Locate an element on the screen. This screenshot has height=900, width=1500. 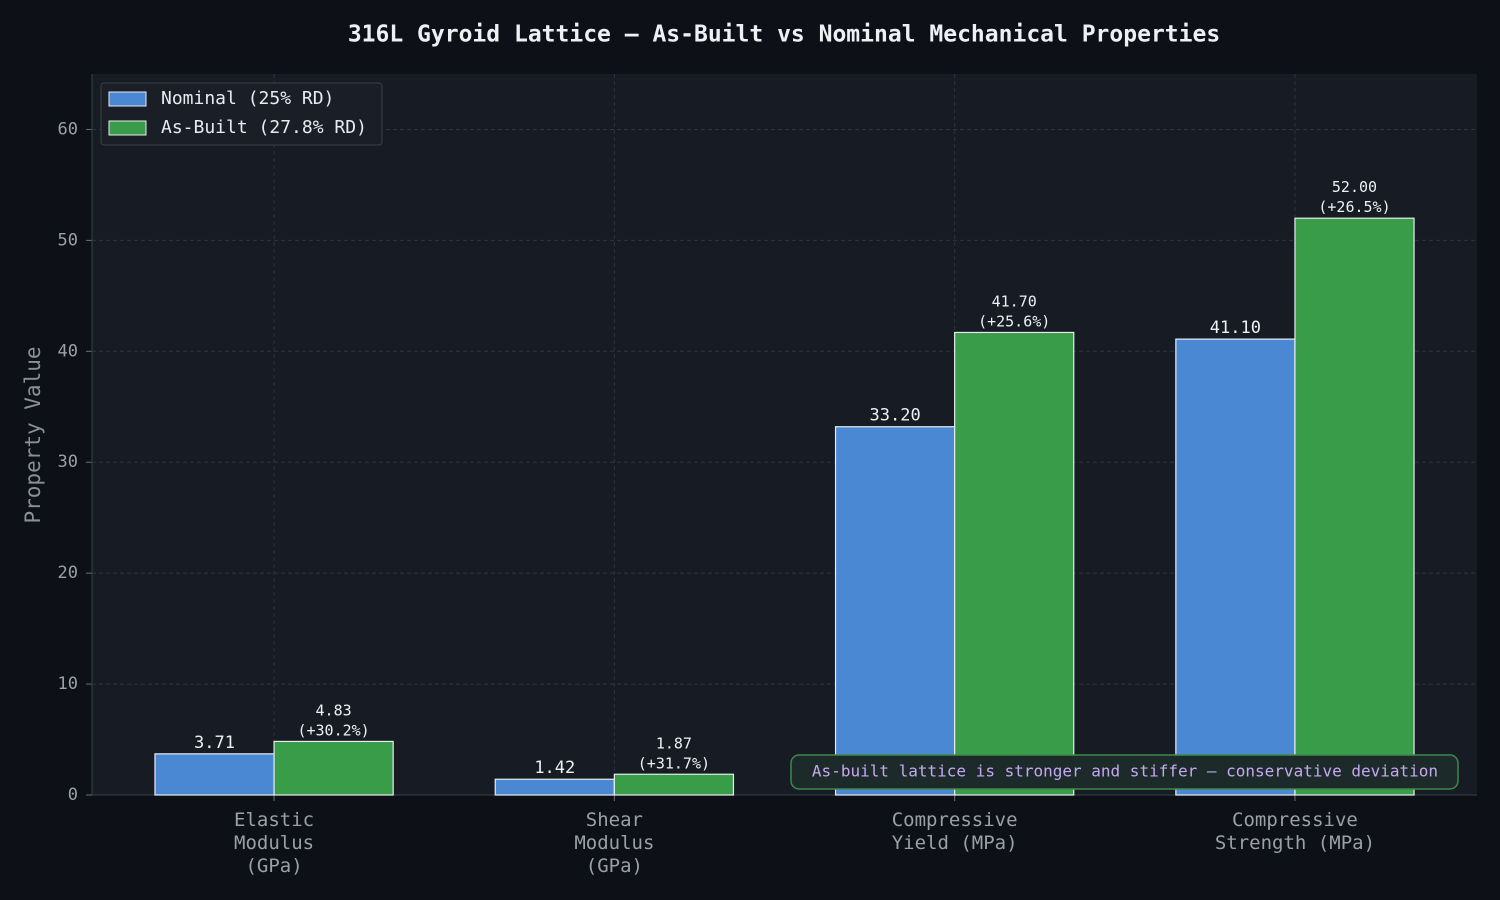
x-tick-label: Shear Modulus (GPa) is located at coordinates (614, 843).